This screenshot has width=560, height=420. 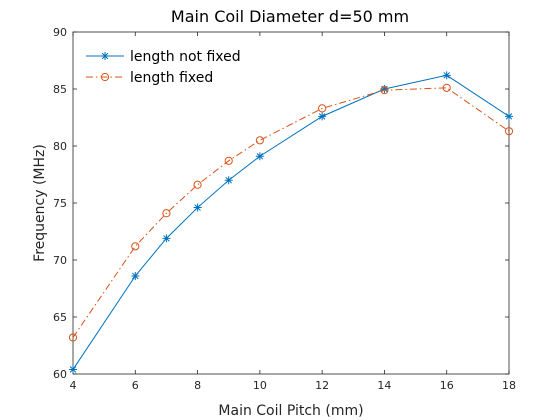 What do you see at coordinates (60, 317) in the screenshot?
I see `y-tick-label: 65` at bounding box center [60, 317].